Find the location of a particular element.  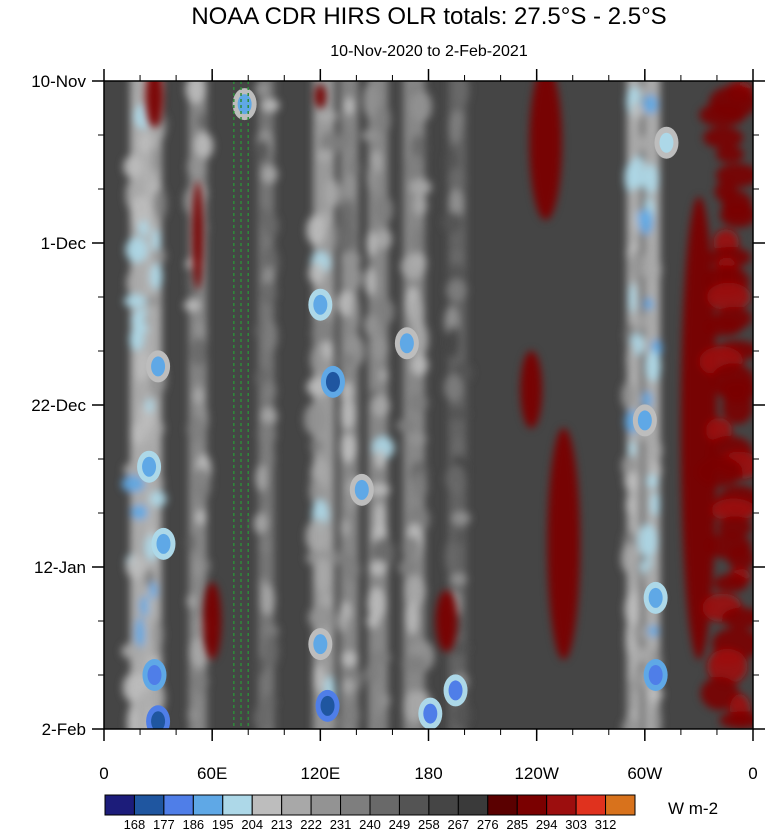

x-tick-label: 60E is located at coordinates (212, 773).